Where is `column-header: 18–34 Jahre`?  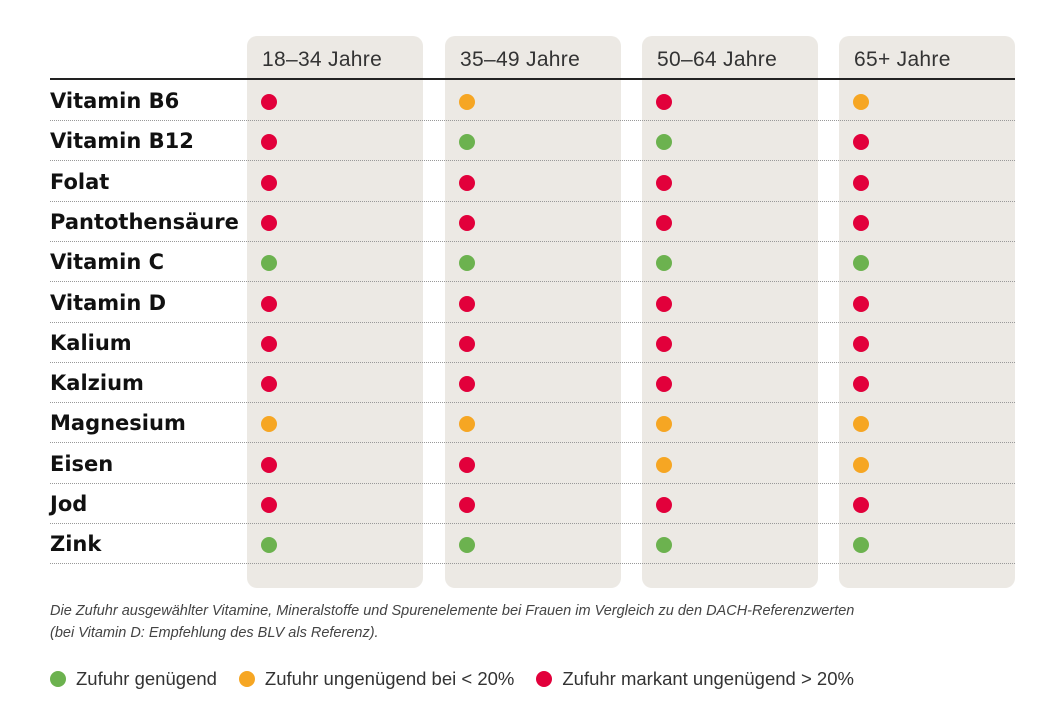
column-header: 18–34 Jahre is located at coordinates (322, 59).